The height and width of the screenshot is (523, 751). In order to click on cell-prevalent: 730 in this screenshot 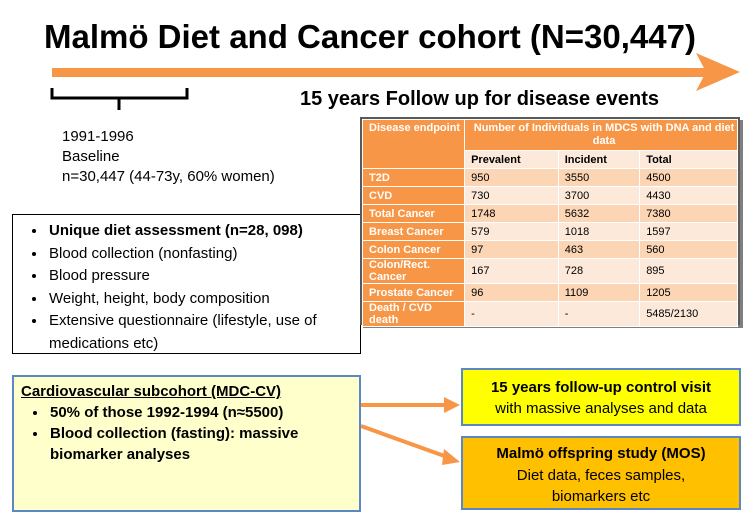, I will do `click(511, 195)`.